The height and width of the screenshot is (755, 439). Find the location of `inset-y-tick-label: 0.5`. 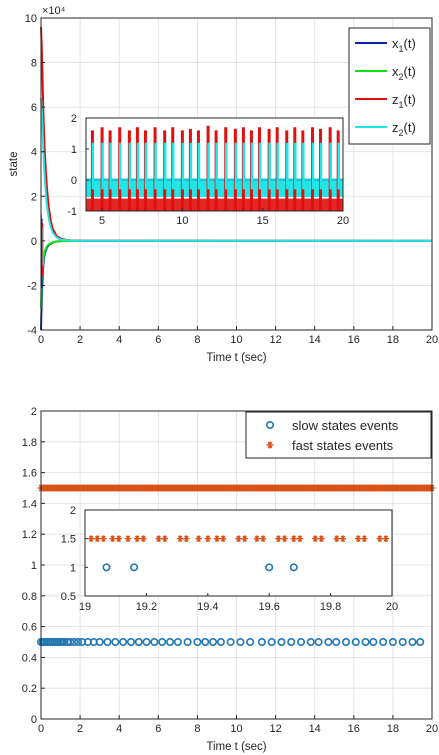

inset-y-tick-label: 0.5 is located at coordinates (68, 597).